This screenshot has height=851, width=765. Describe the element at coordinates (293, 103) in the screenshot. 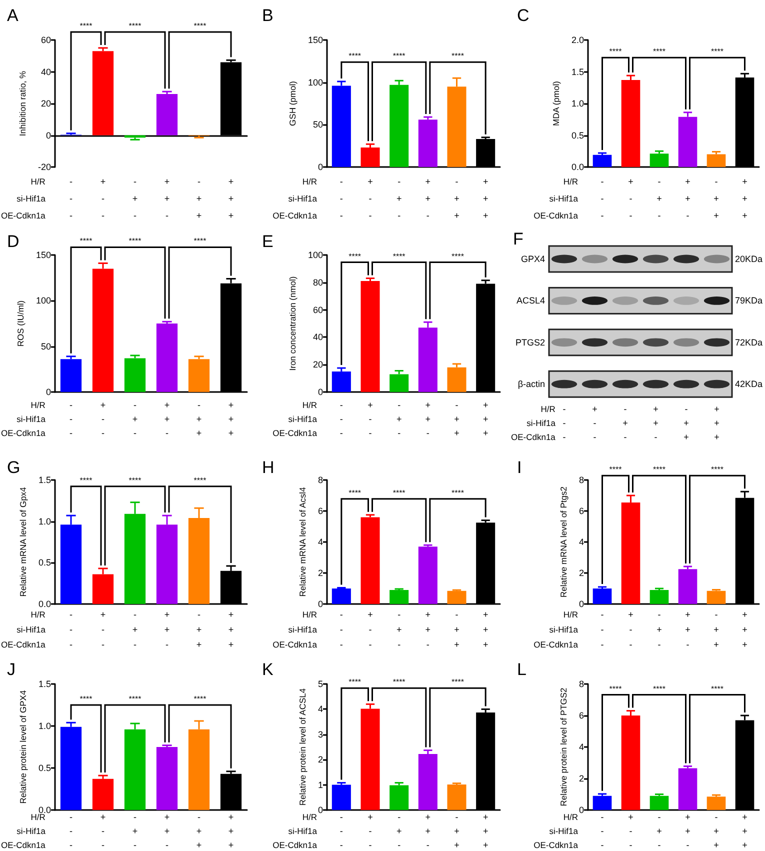

I see `y-axis-title: GSH (pmol)` at that location.